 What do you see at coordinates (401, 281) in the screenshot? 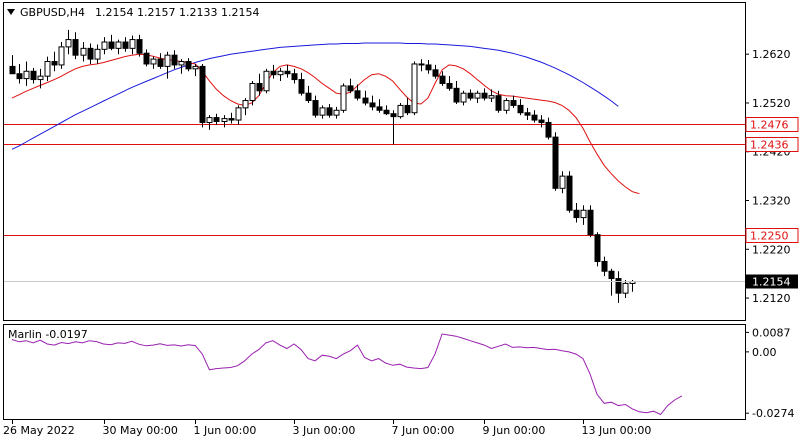
I see `current-price-marker: 1.2154` at bounding box center [401, 281].